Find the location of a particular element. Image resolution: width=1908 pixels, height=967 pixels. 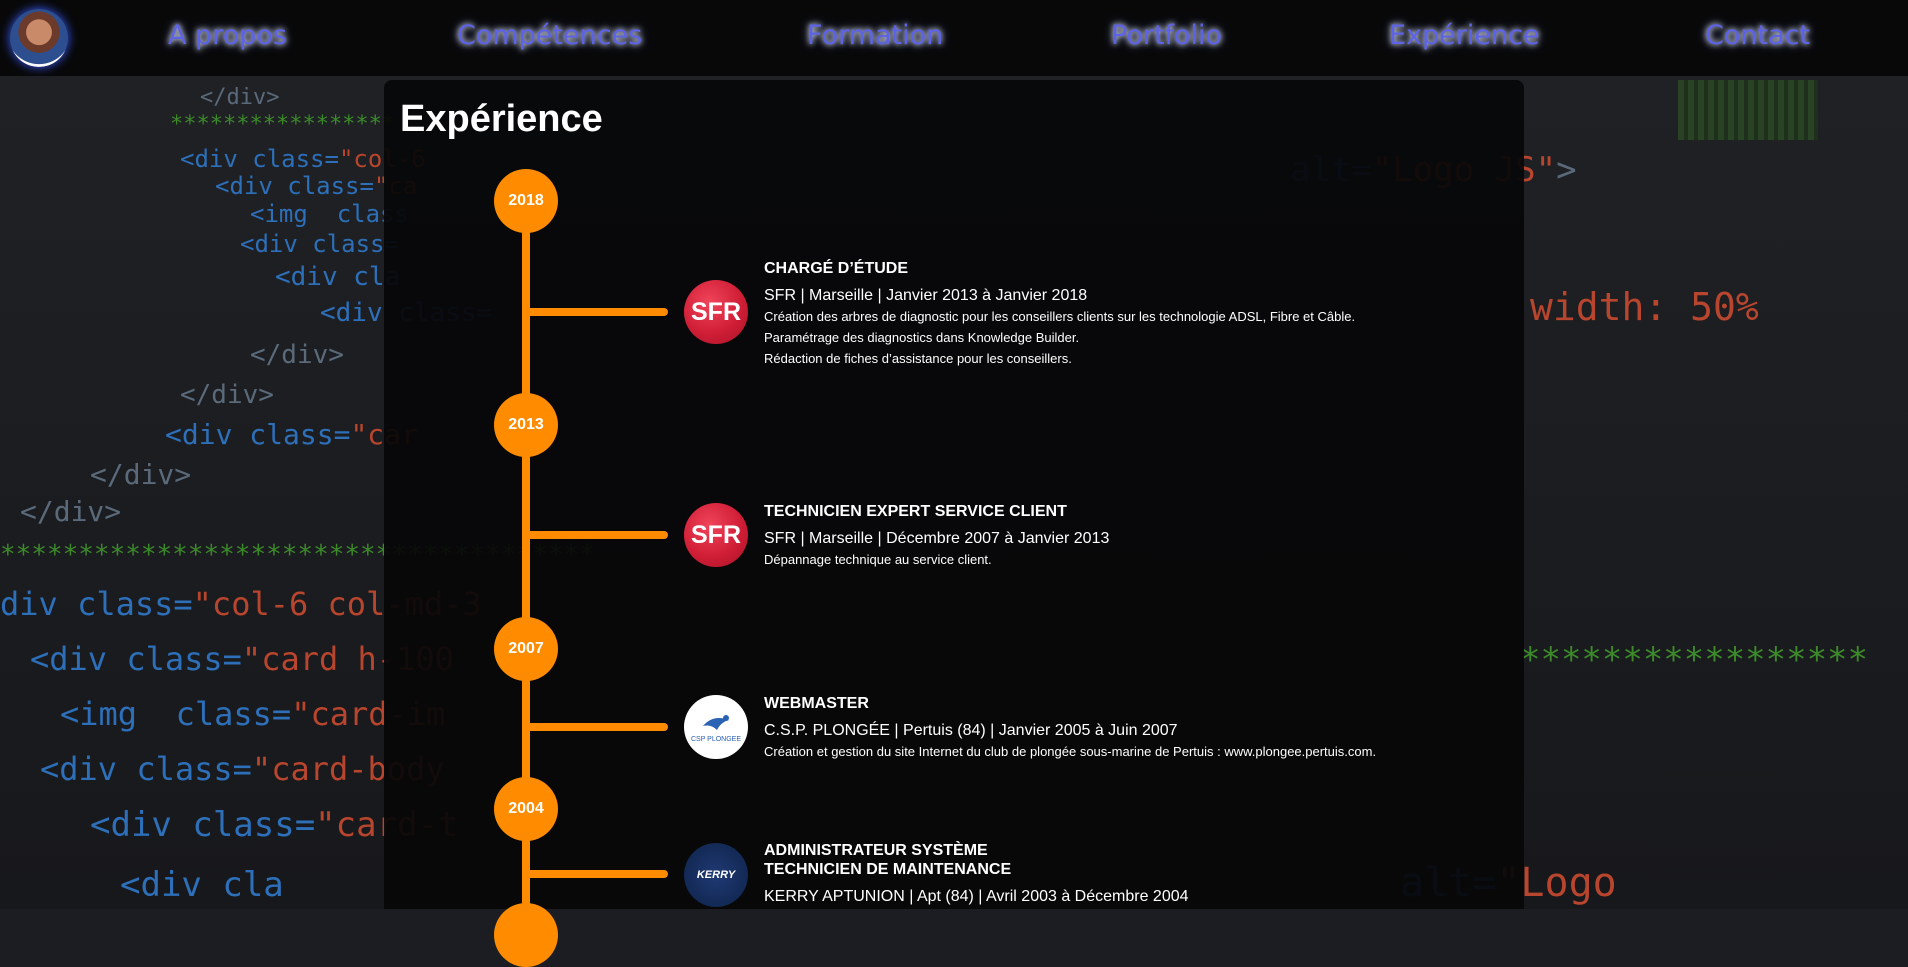

year-badge: 2004 is located at coordinates (526, 809).